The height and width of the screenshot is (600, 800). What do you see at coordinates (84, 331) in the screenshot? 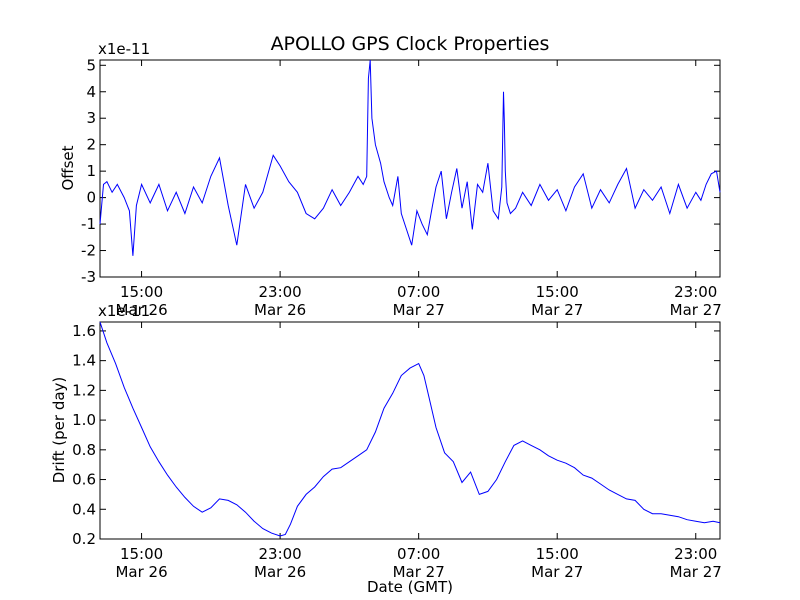
I see `drift-y-tick-label: 1.6` at bounding box center [84, 331].